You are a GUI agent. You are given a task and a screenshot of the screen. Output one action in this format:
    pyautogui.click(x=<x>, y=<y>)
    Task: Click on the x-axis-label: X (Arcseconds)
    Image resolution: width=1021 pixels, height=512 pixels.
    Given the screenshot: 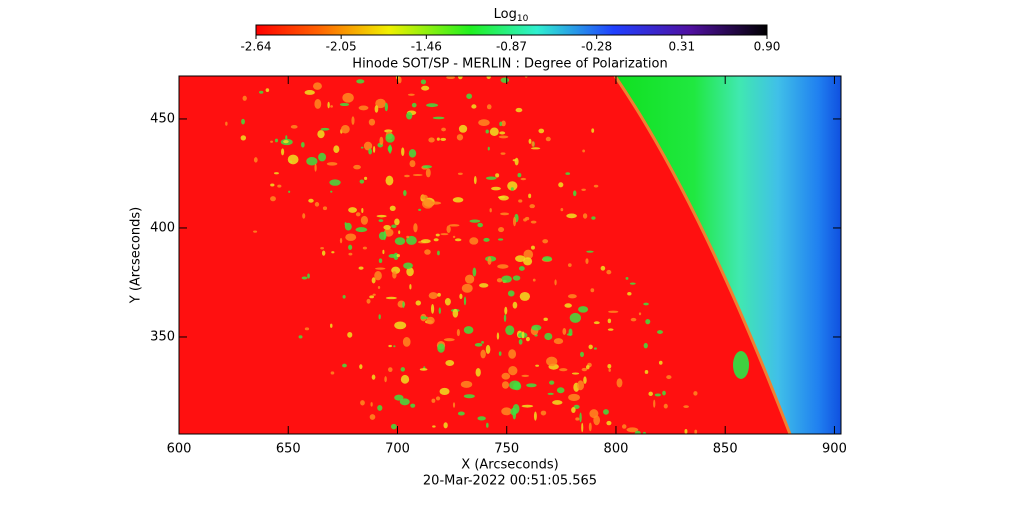 What is the action you would take?
    pyautogui.click(x=509, y=465)
    